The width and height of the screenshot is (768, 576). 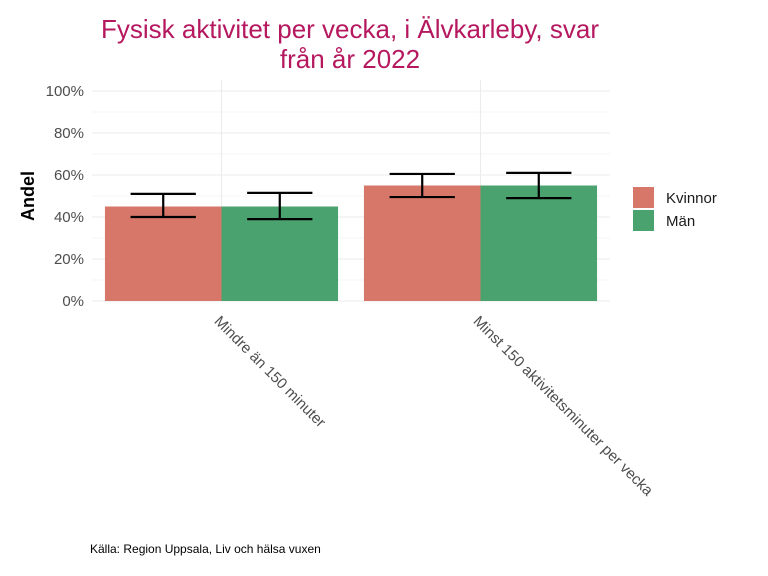 I want to click on legend-key-män, so click(x=643, y=220).